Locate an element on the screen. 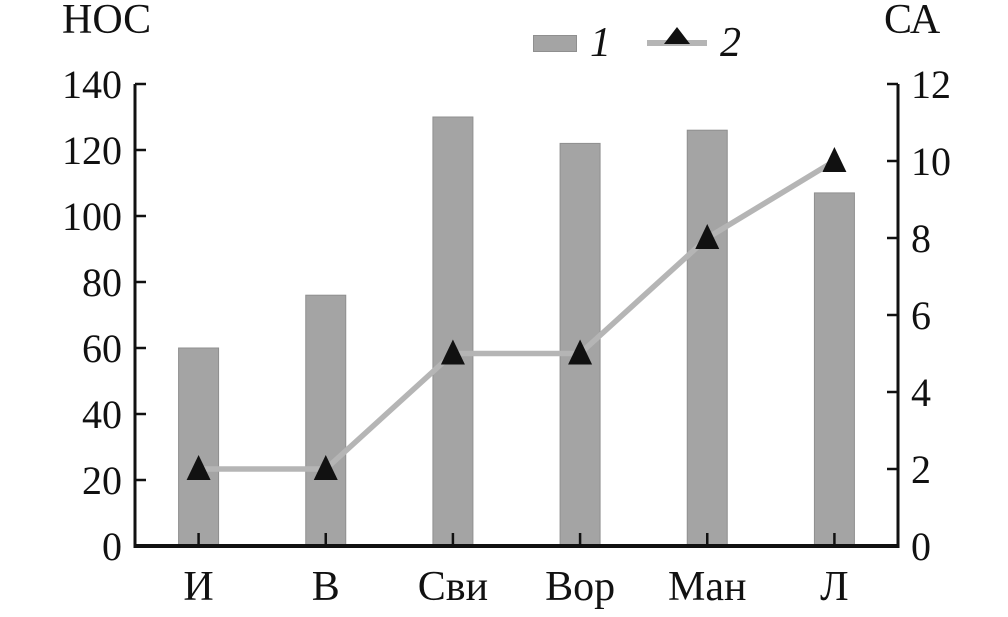 The width and height of the screenshot is (1008, 617). x-axis-category-label: И is located at coordinates (198, 587).